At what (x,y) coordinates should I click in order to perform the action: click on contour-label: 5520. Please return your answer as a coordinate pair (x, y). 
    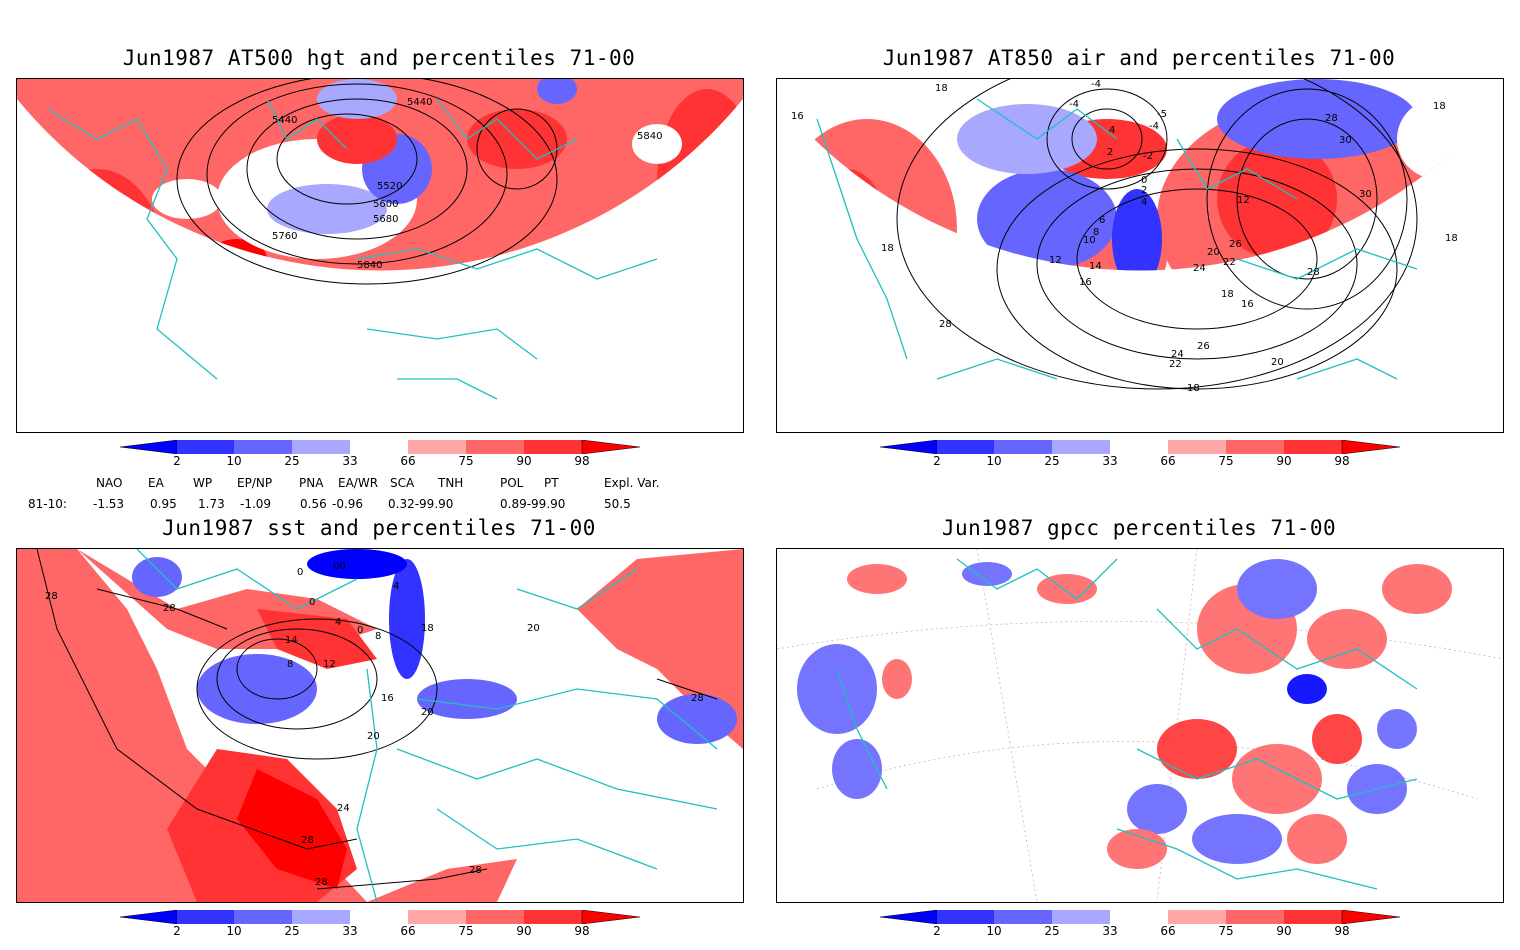
    Looking at the image, I should click on (389, 186).